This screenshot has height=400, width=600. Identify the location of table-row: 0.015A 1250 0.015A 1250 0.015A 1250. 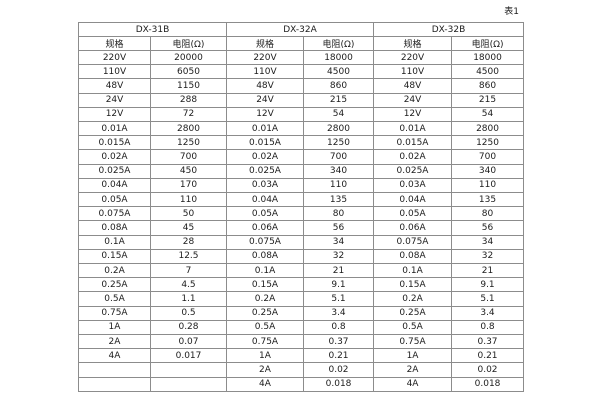
(301, 143).